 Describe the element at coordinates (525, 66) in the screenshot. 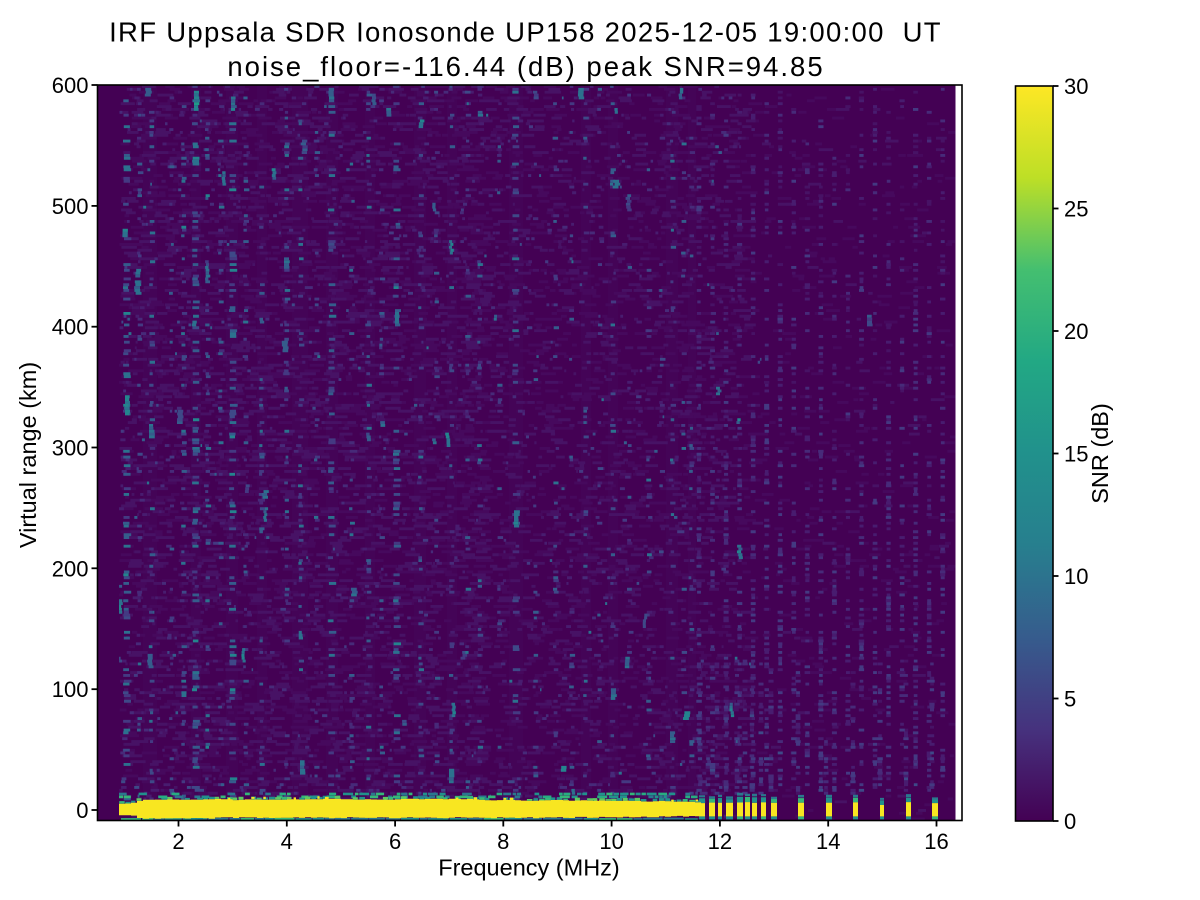

I see `svg-text:noise_floor=-116.44 (dB) peak: noise_floor=-116.44 (dB) peak SNR=94.85` at that location.